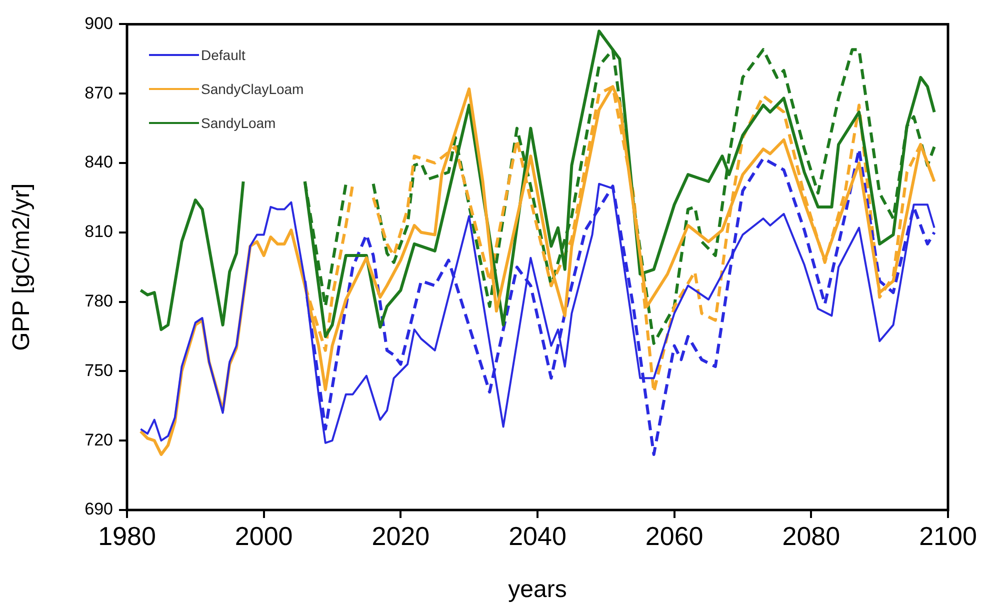 The width and height of the screenshot is (990, 613). What do you see at coordinates (401, 535) in the screenshot?
I see `x-tick-label: 2020` at bounding box center [401, 535].